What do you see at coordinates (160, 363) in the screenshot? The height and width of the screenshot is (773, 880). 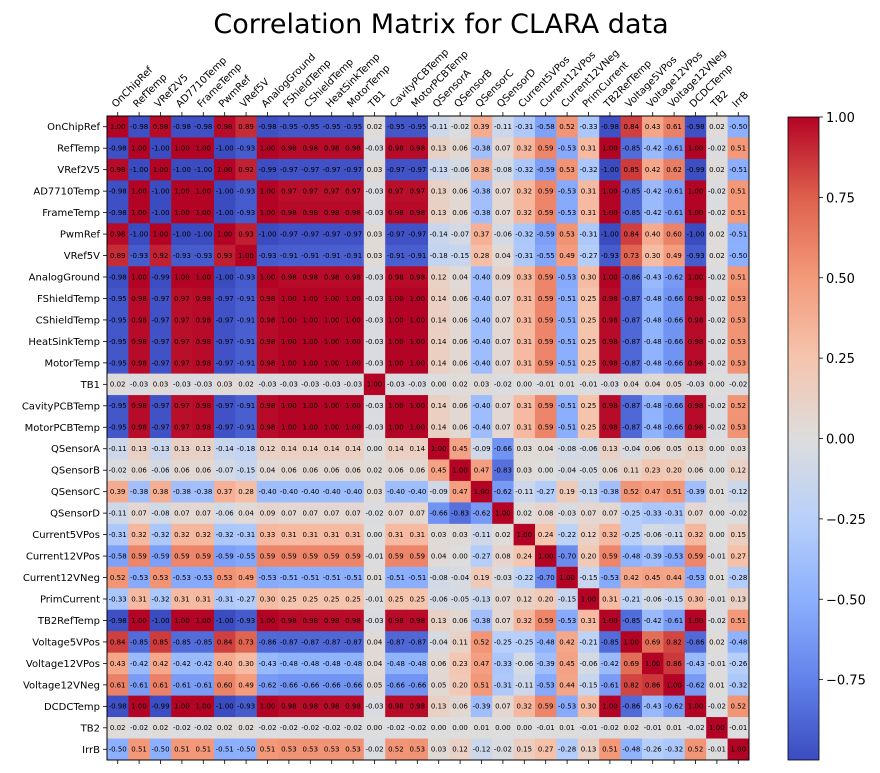 I see `cell-value-label: -0.97` at bounding box center [160, 363].